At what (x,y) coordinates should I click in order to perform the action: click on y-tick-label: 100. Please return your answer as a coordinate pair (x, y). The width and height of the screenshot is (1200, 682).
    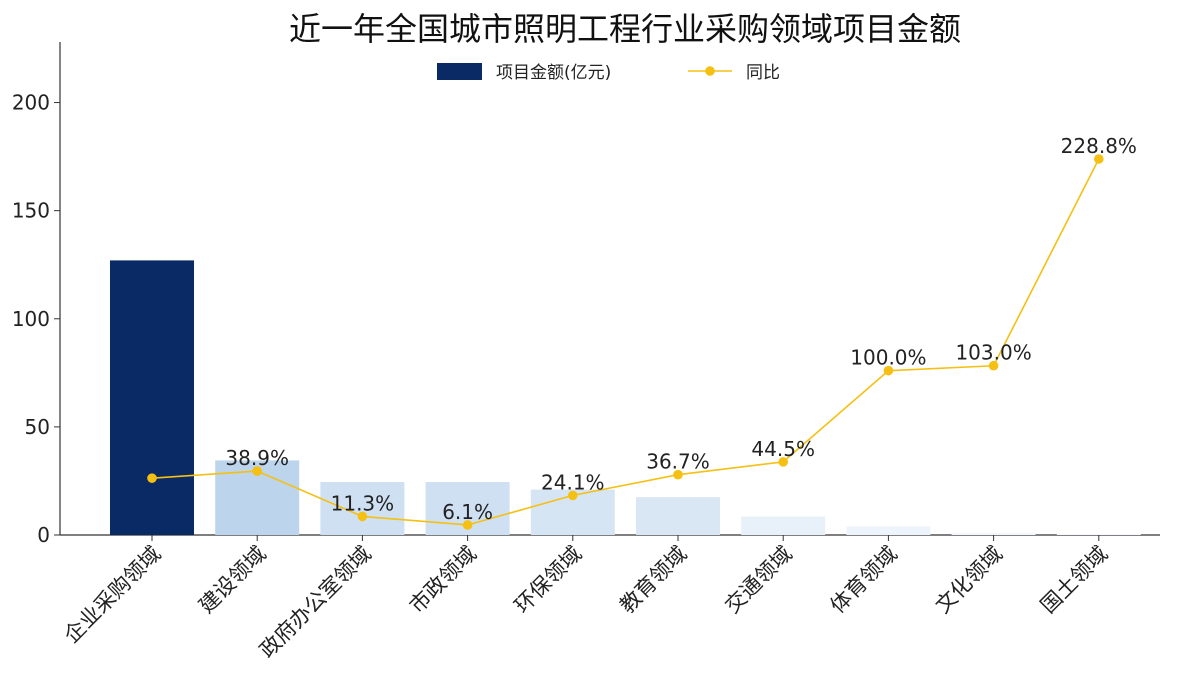
    Looking at the image, I should click on (31, 319).